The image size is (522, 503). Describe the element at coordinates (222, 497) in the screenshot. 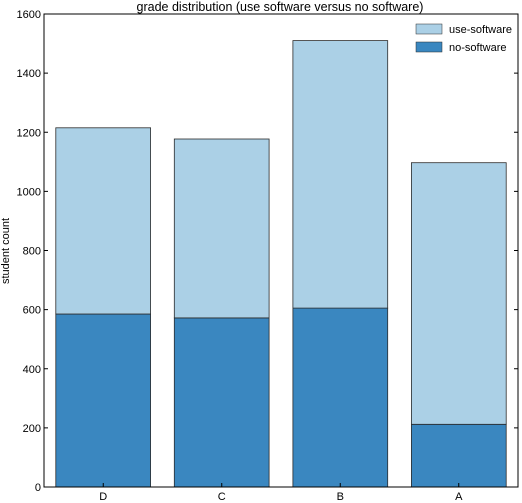

I see `x-tick-label: C` at that location.